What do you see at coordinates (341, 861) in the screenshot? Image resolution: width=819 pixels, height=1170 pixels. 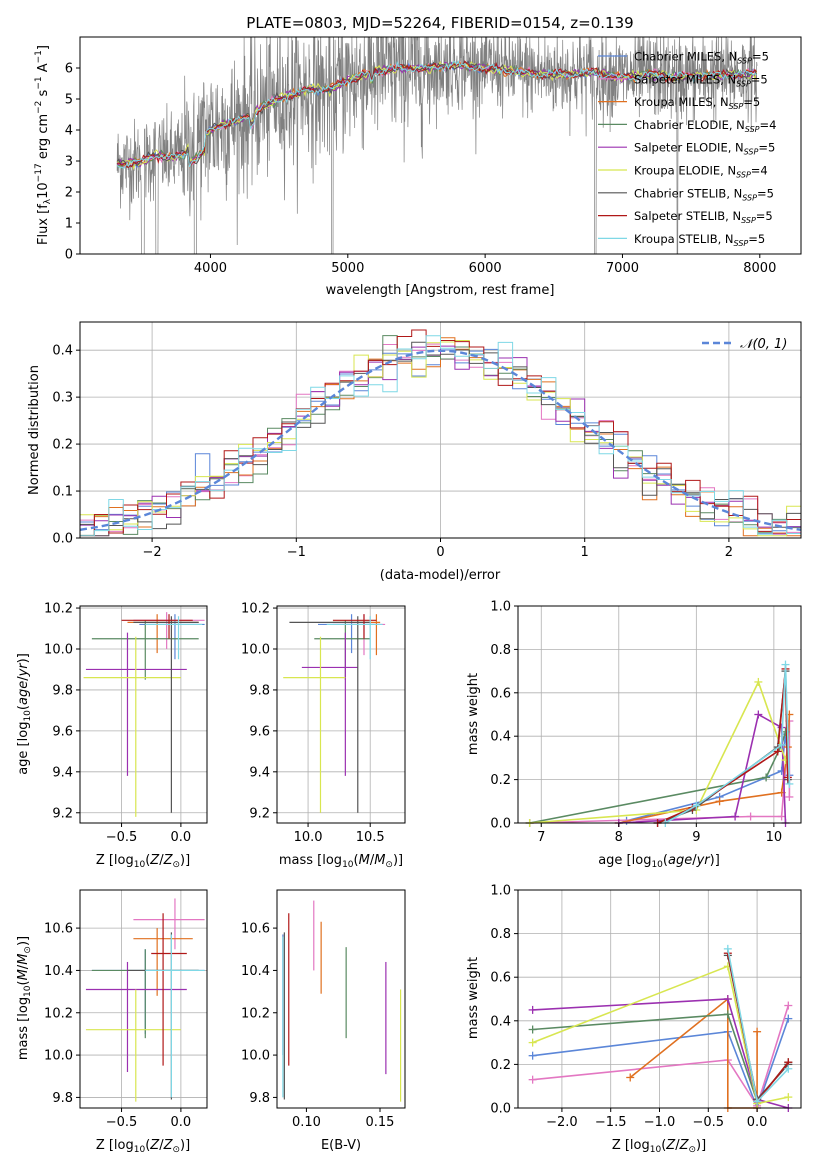 I see `age-vs-mass-xlabel: mass [log10(M/M⊙)]` at bounding box center [341, 861].